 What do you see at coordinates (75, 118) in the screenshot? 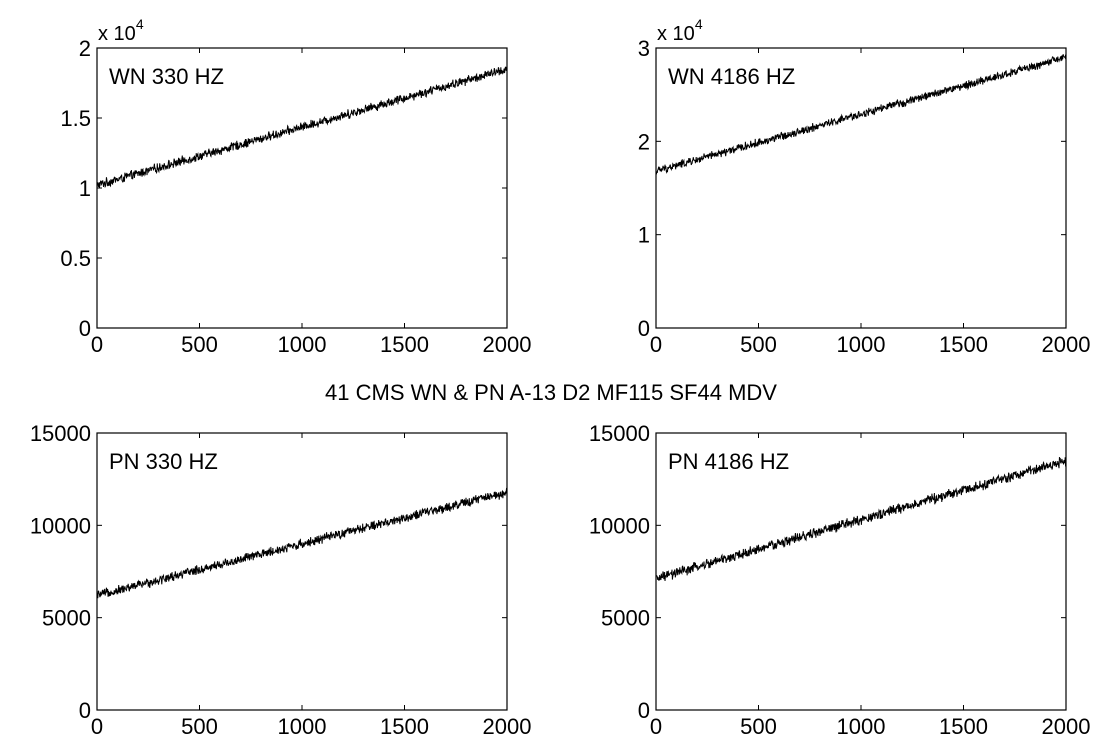
I see `y-tick-label-wn-330-3: 1.5` at bounding box center [75, 118].